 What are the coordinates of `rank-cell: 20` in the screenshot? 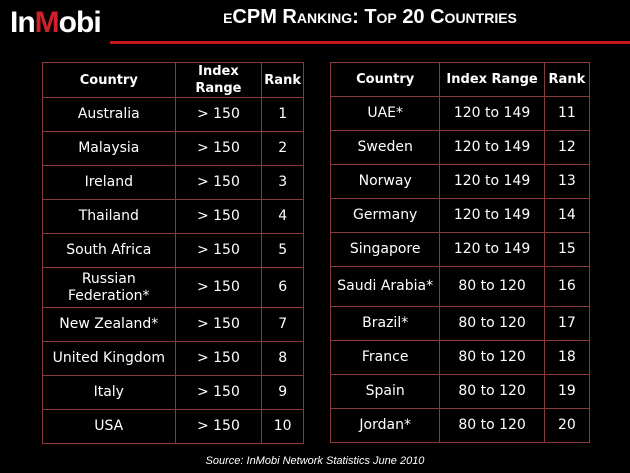 It's located at (567, 425).